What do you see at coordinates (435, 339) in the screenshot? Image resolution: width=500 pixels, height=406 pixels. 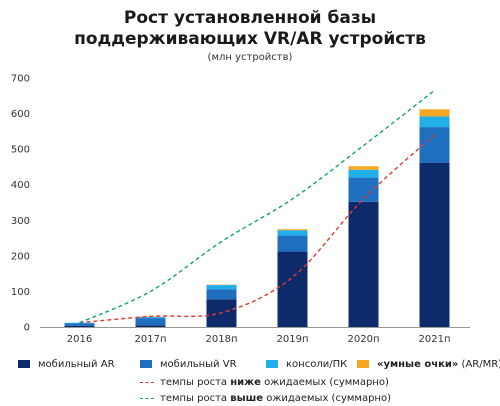 I see `x-tick-label: 2021п` at bounding box center [435, 339].